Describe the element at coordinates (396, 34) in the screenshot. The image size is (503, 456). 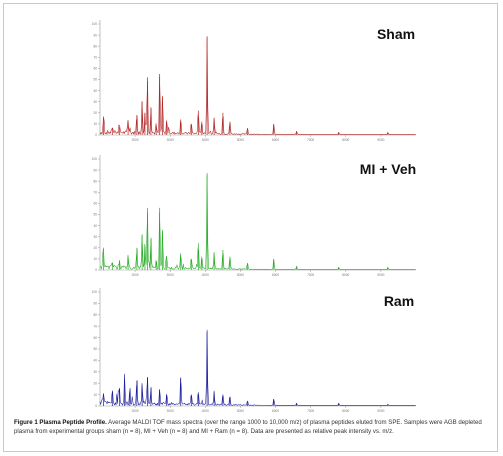
I see `panel-label: Sham` at that location.